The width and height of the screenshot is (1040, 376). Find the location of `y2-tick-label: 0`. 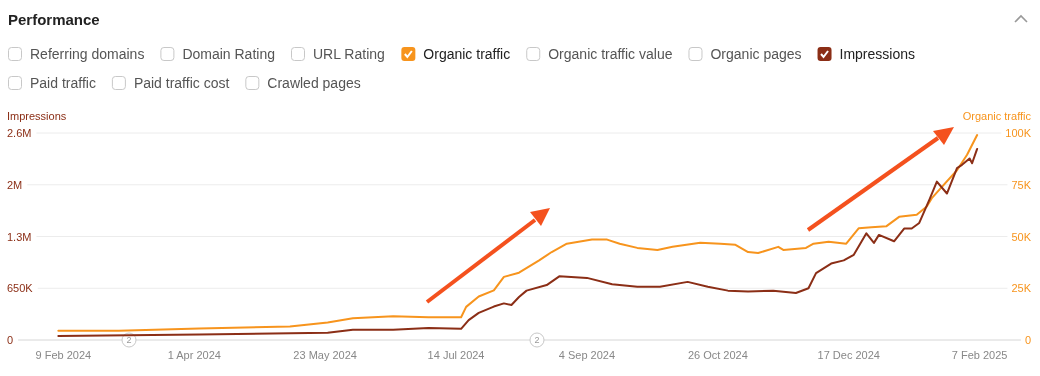

y2-tick-label: 0 is located at coordinates (1027, 340).